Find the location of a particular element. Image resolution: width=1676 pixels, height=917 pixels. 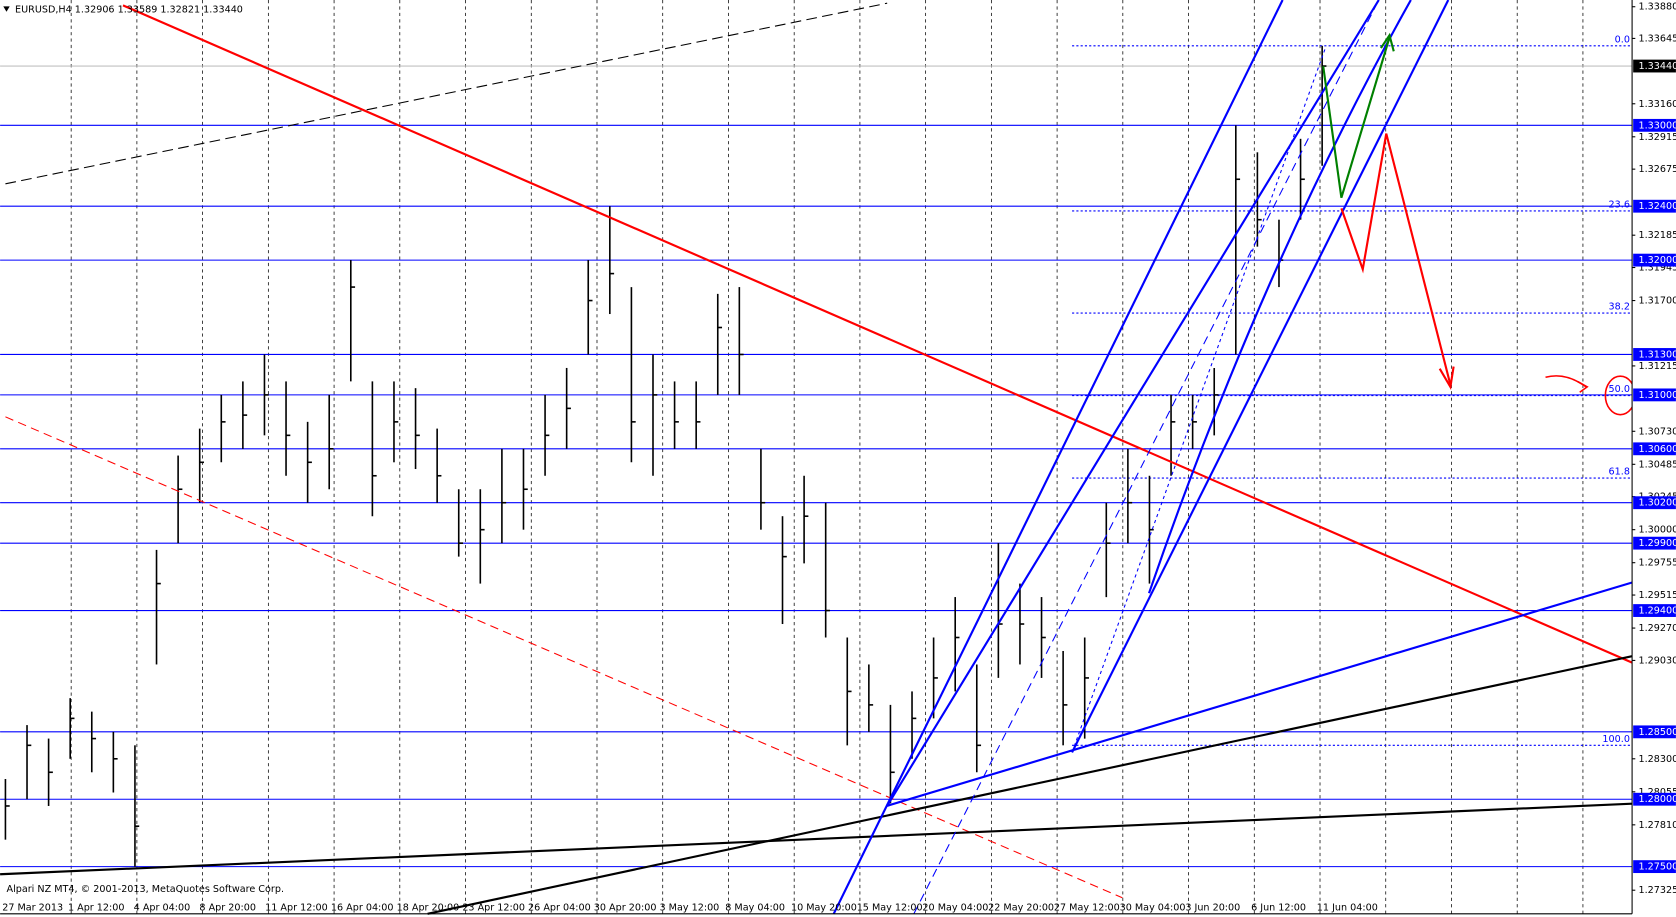

y-tick-label: 1.33645 is located at coordinates (1657, 38).